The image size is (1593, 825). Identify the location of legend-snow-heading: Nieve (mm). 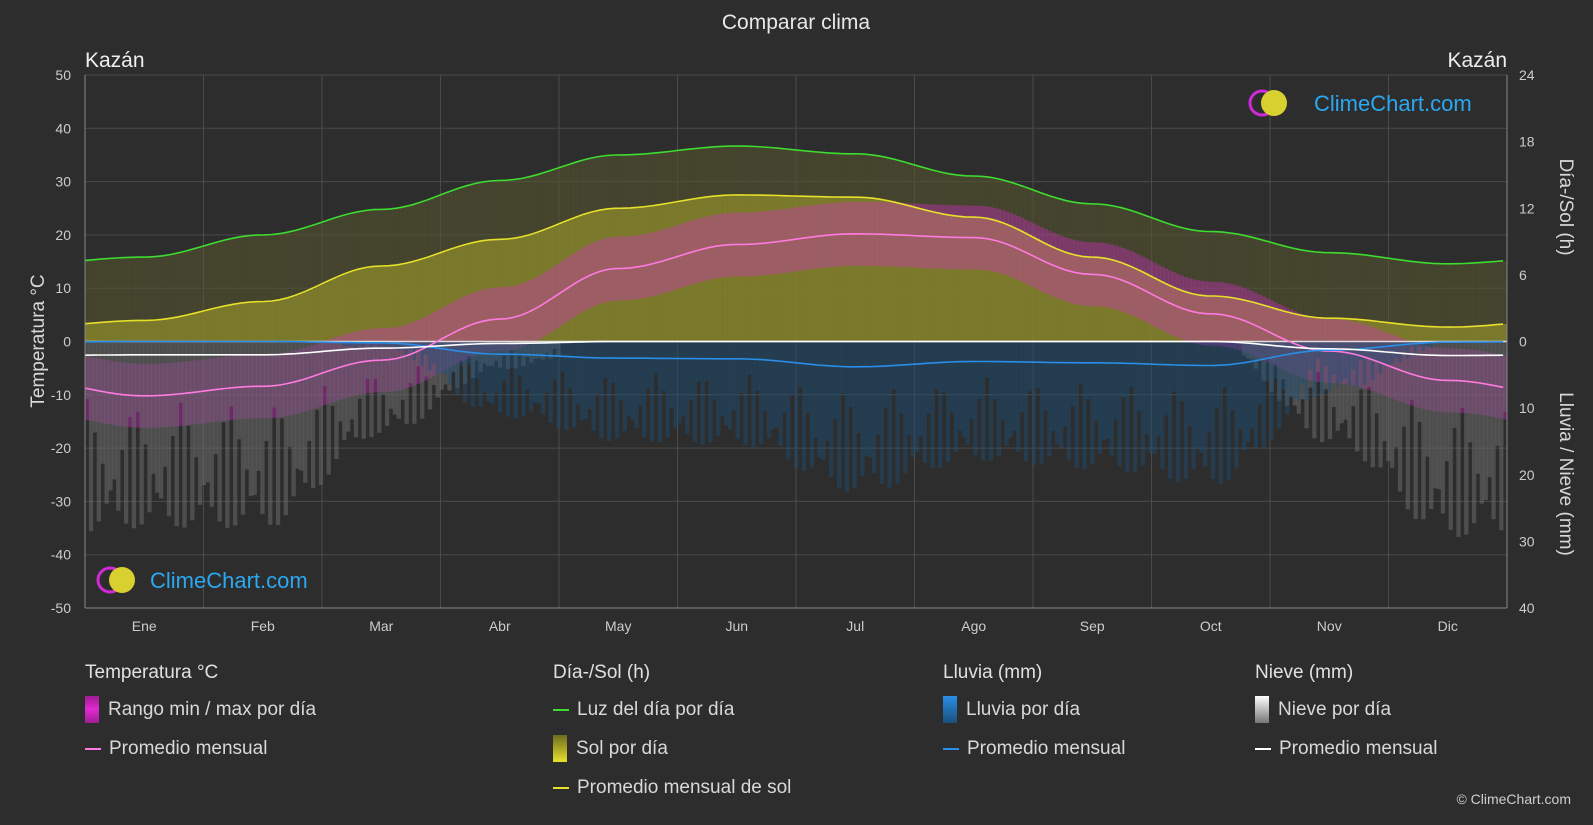
(1304, 672).